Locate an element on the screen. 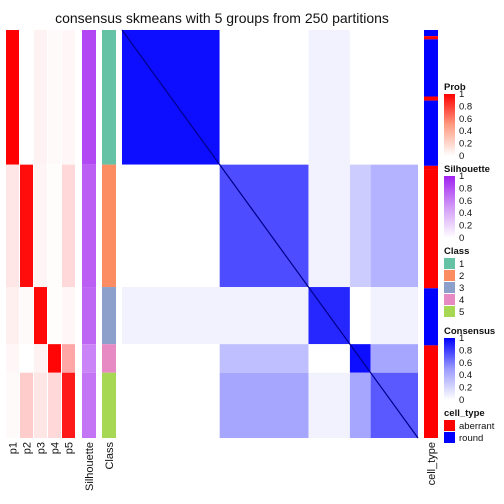  legend-item-label: 1 is located at coordinates (461, 264).